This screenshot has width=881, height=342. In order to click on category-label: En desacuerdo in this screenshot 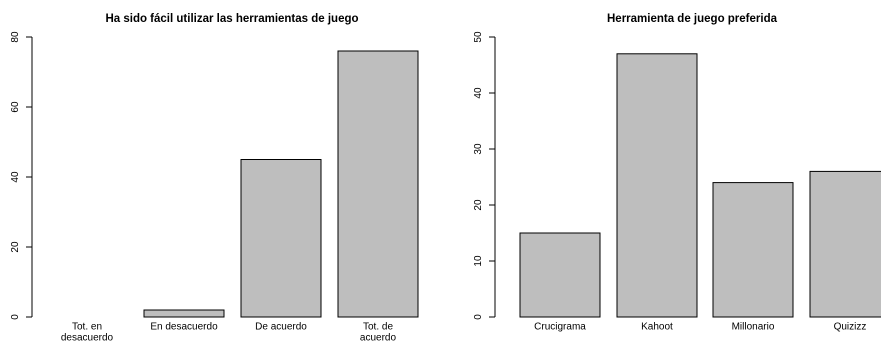, I will do `click(184, 327)`.